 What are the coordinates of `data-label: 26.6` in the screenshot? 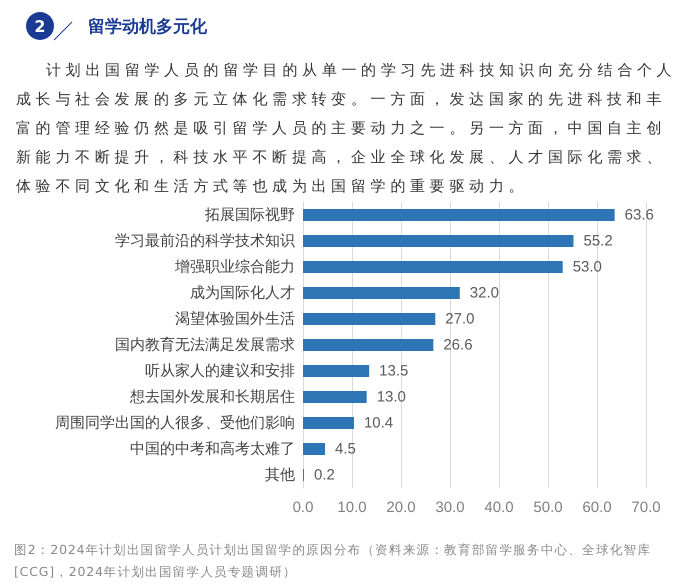 It's located at (458, 345).